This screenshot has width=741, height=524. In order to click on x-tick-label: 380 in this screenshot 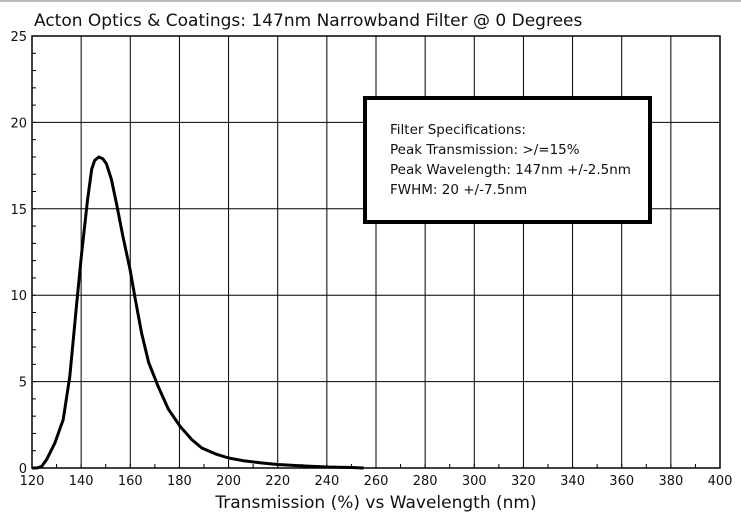, I will do `click(670, 481)`.